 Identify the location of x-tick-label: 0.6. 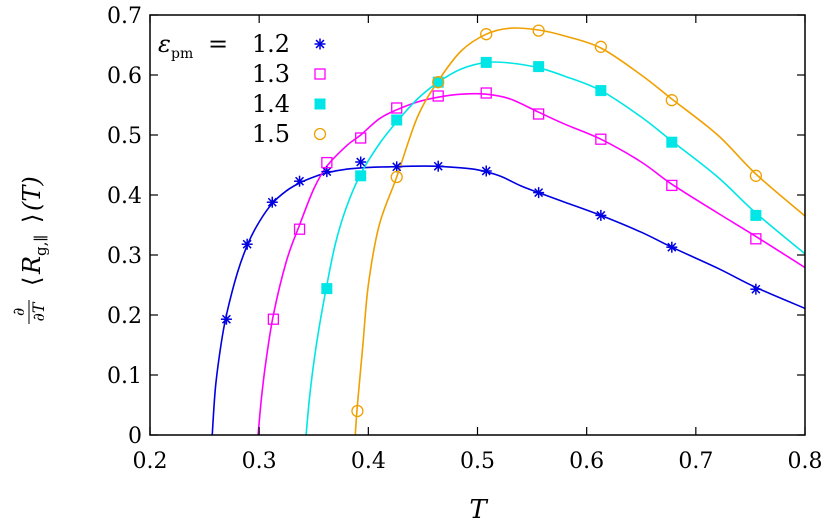
(586, 461).